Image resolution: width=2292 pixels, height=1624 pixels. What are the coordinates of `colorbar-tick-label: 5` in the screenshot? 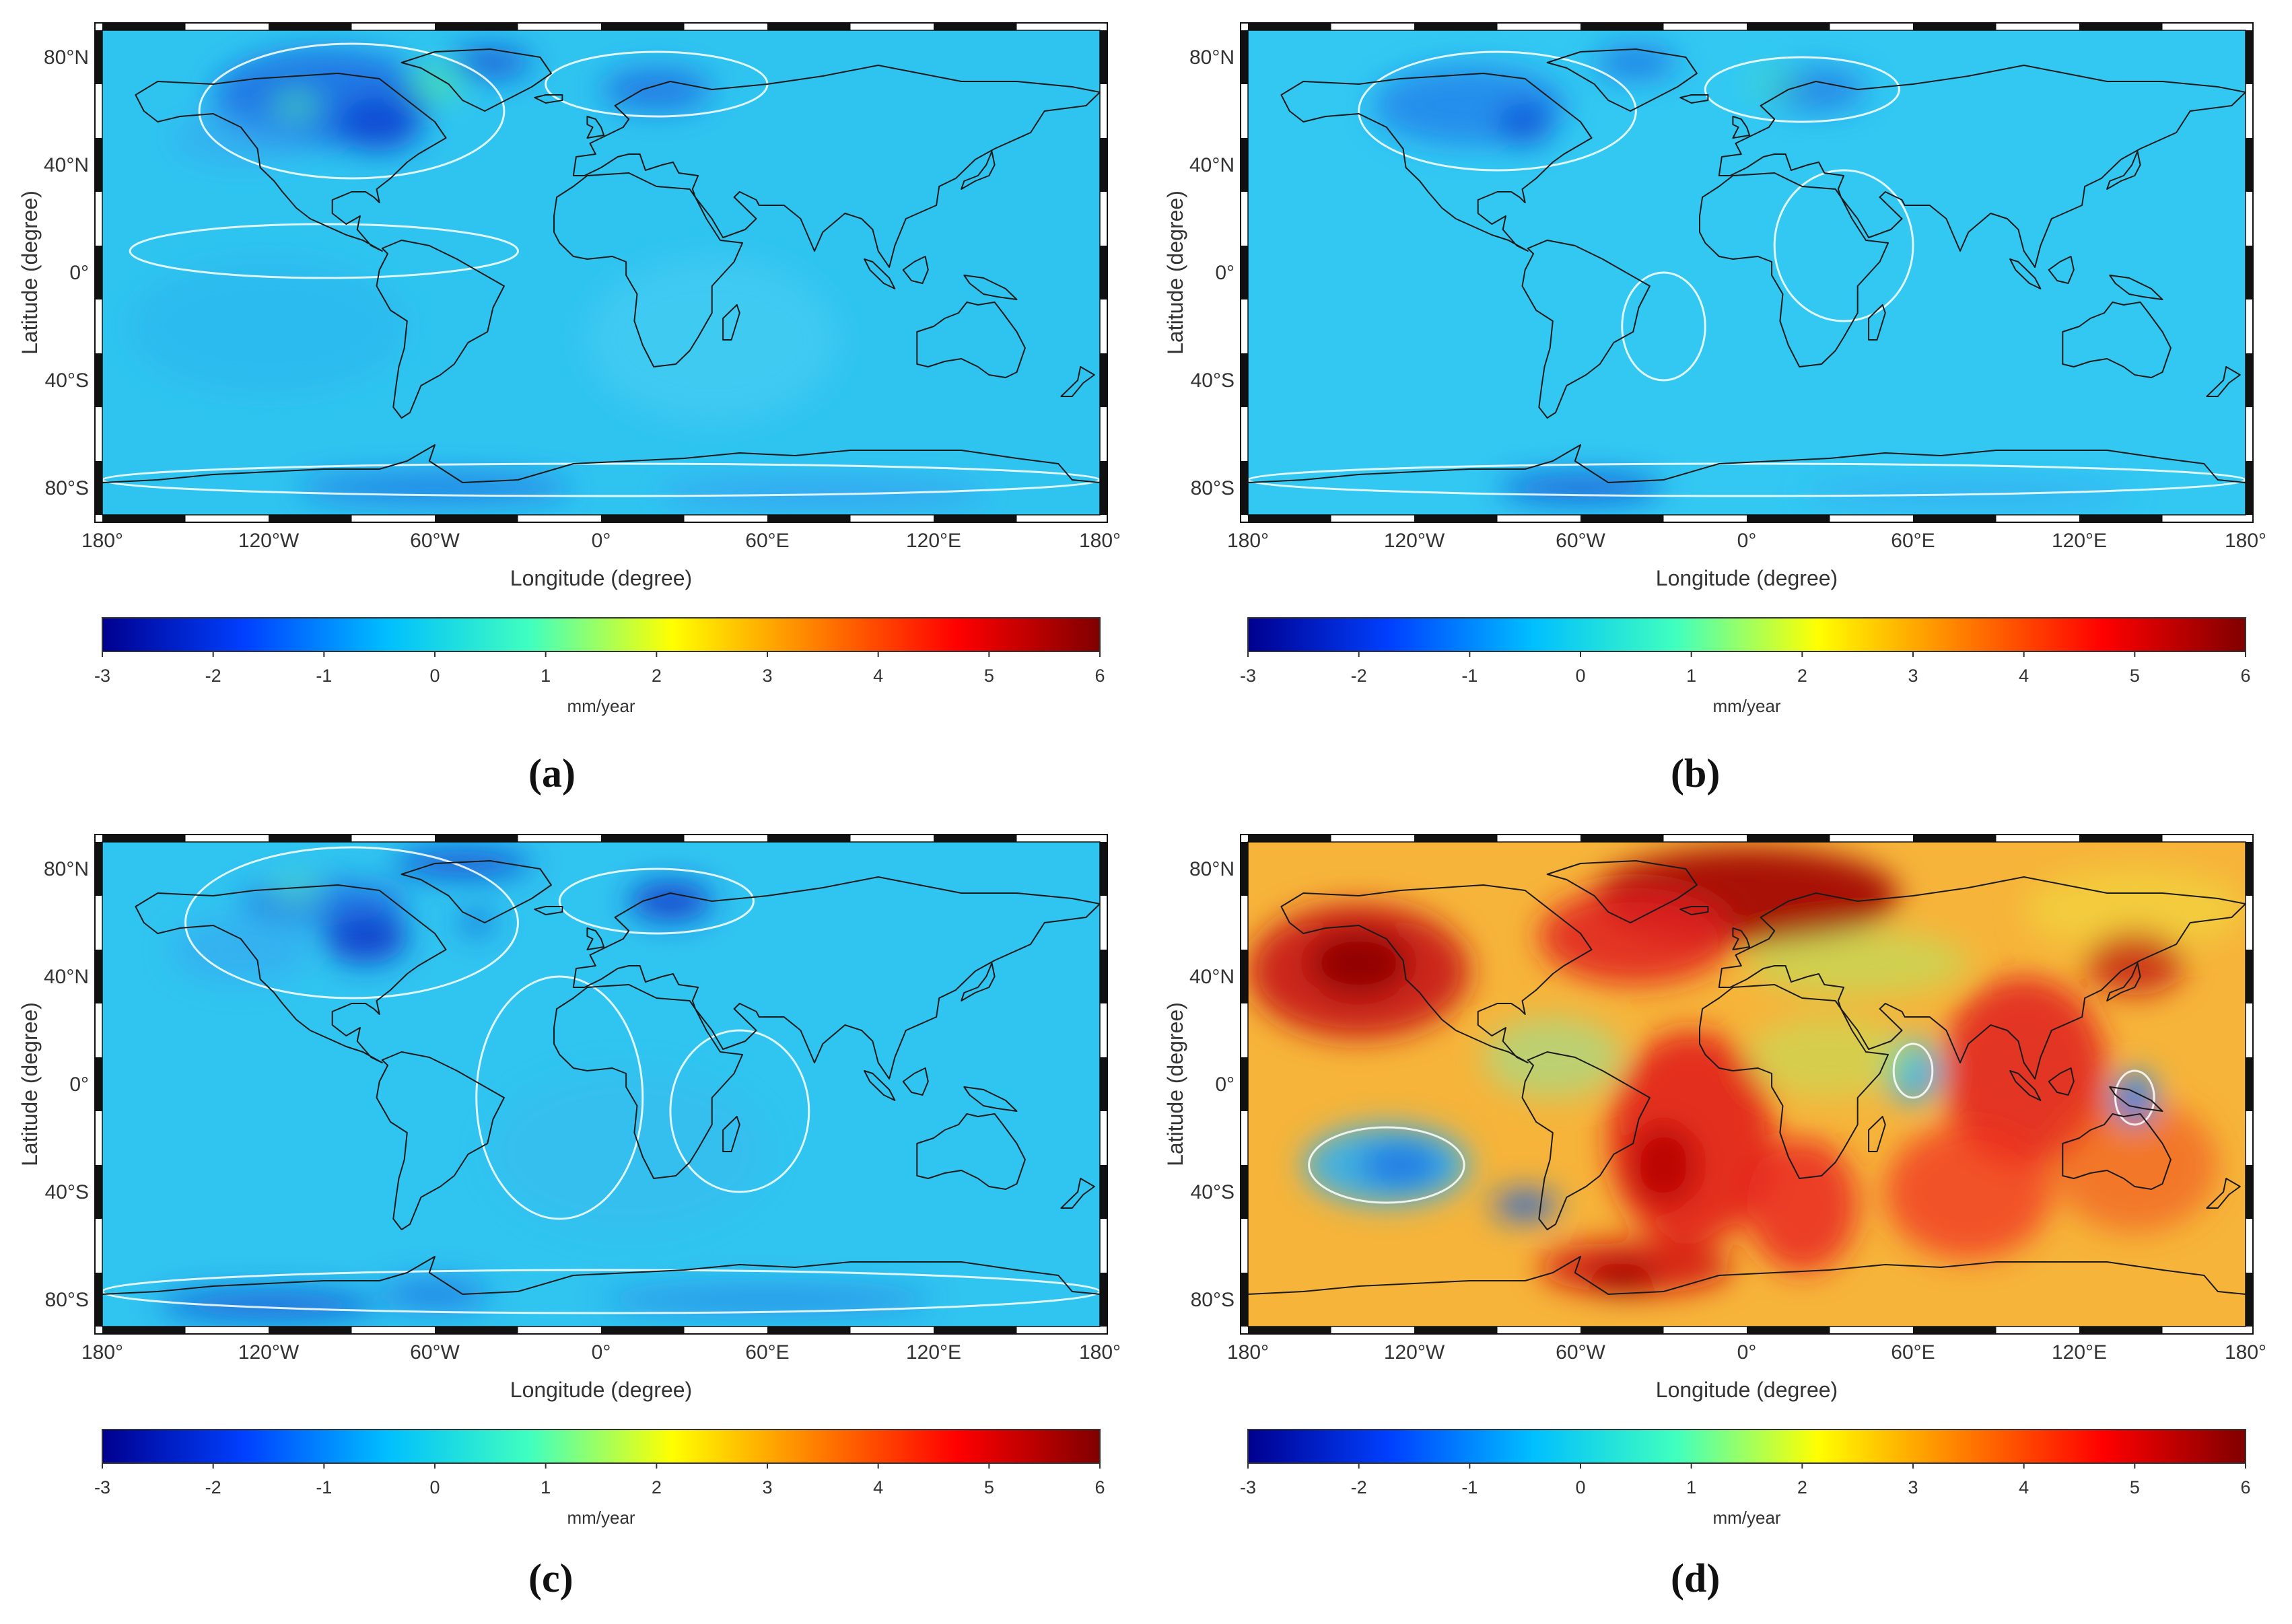 It's located at (2135, 1487).